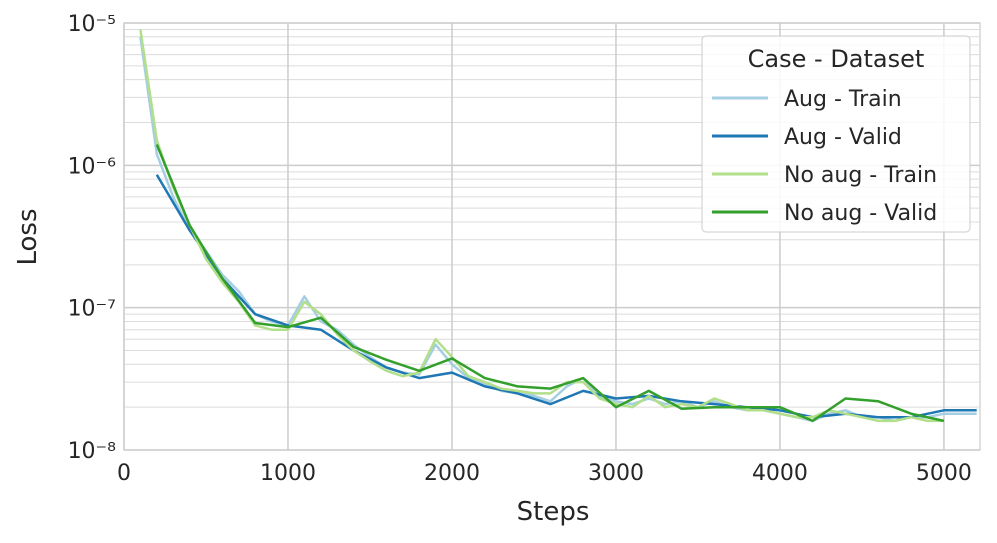 The image size is (997, 543). I want to click on y-tick-label: 10⁻⁸, so click(92, 451).